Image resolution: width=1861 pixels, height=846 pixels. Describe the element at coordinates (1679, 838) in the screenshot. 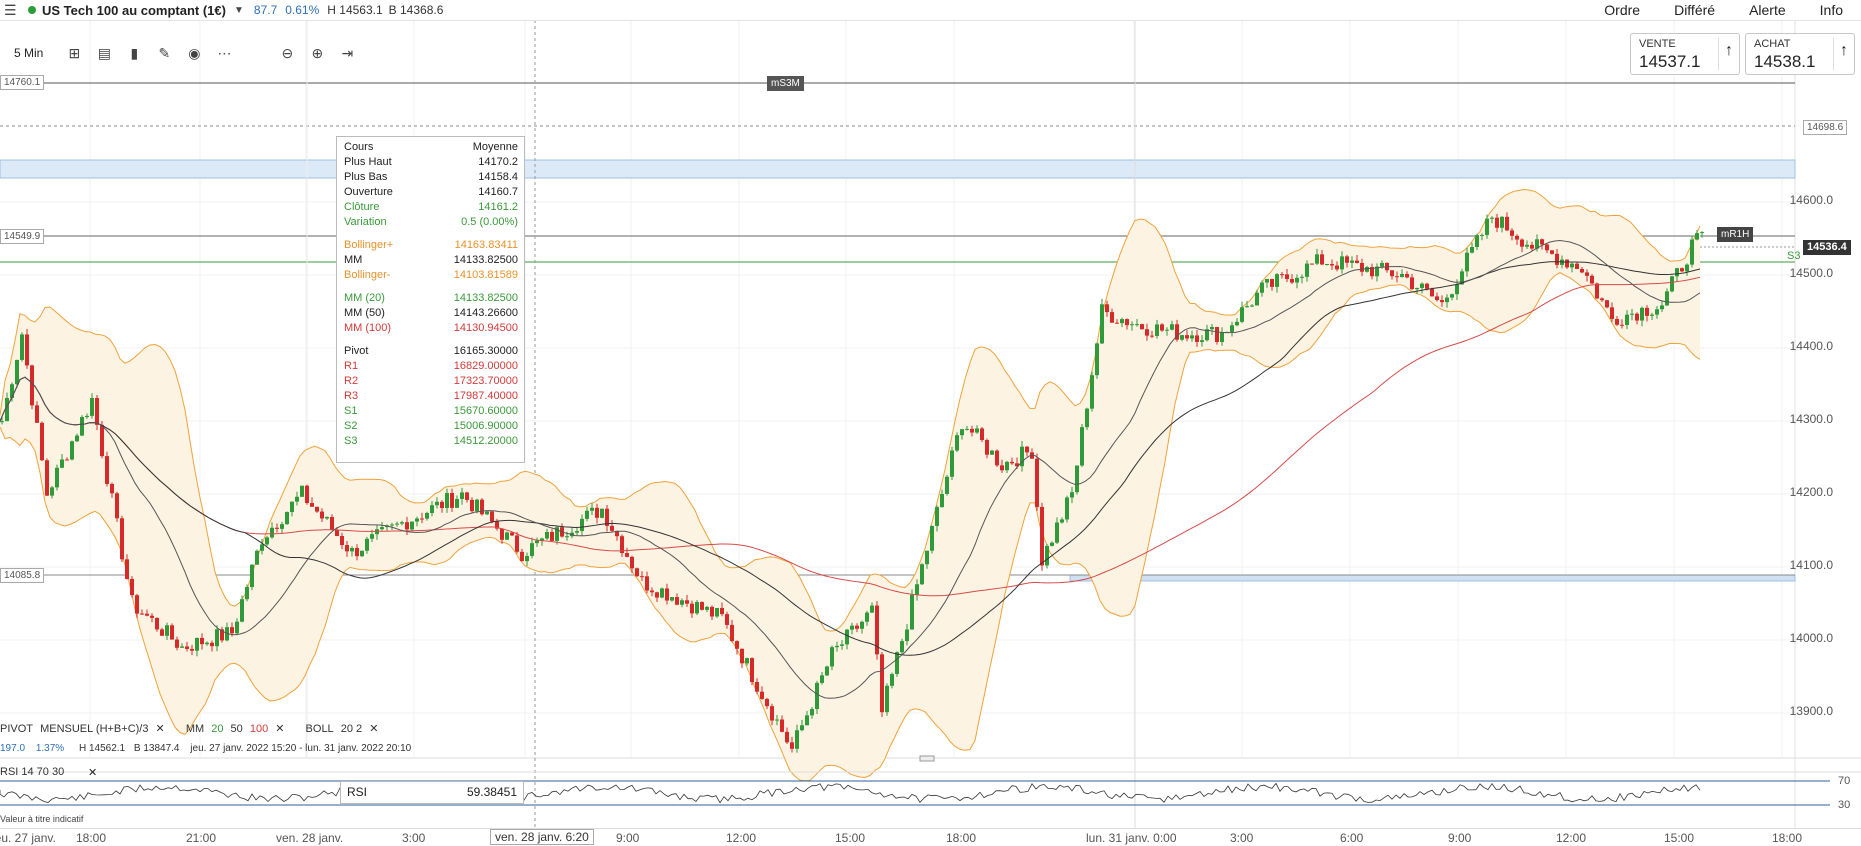

I see `time-axis-label: 15:00` at that location.